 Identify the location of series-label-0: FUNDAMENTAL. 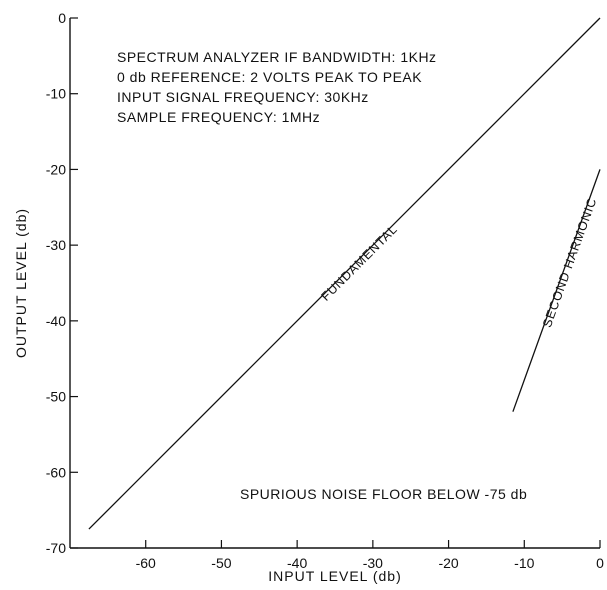
(359, 263).